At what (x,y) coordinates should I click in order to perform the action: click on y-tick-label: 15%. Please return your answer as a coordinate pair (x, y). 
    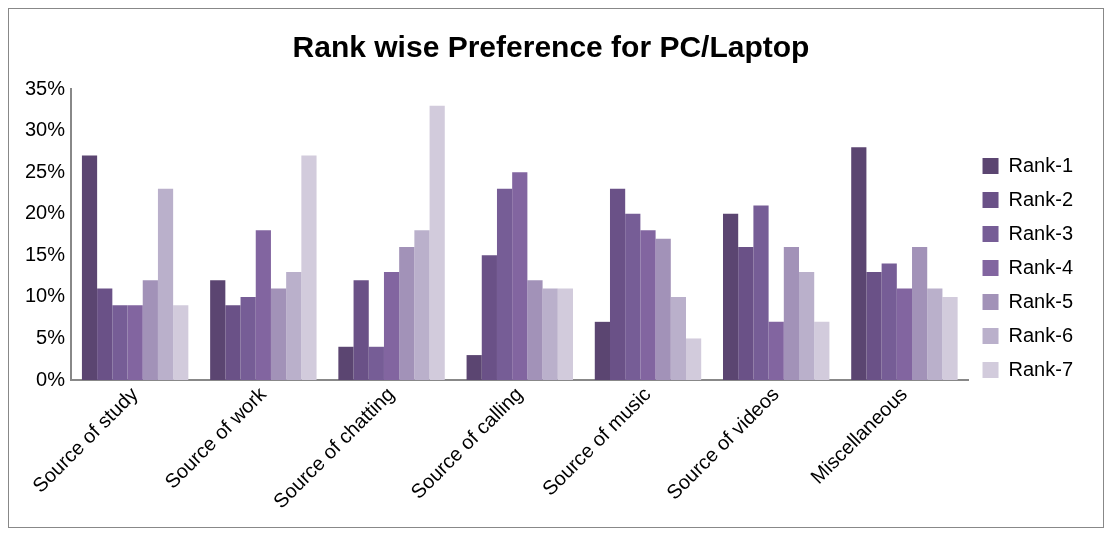
    Looking at the image, I should click on (45, 253).